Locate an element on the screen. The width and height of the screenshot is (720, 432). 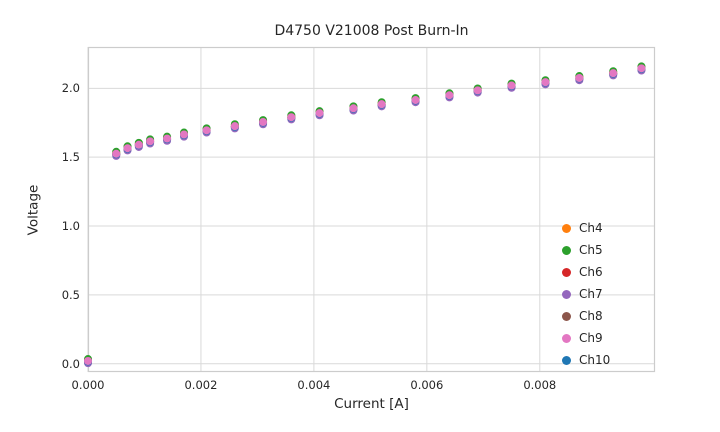
legend-label: Ch9 is located at coordinates (591, 338).